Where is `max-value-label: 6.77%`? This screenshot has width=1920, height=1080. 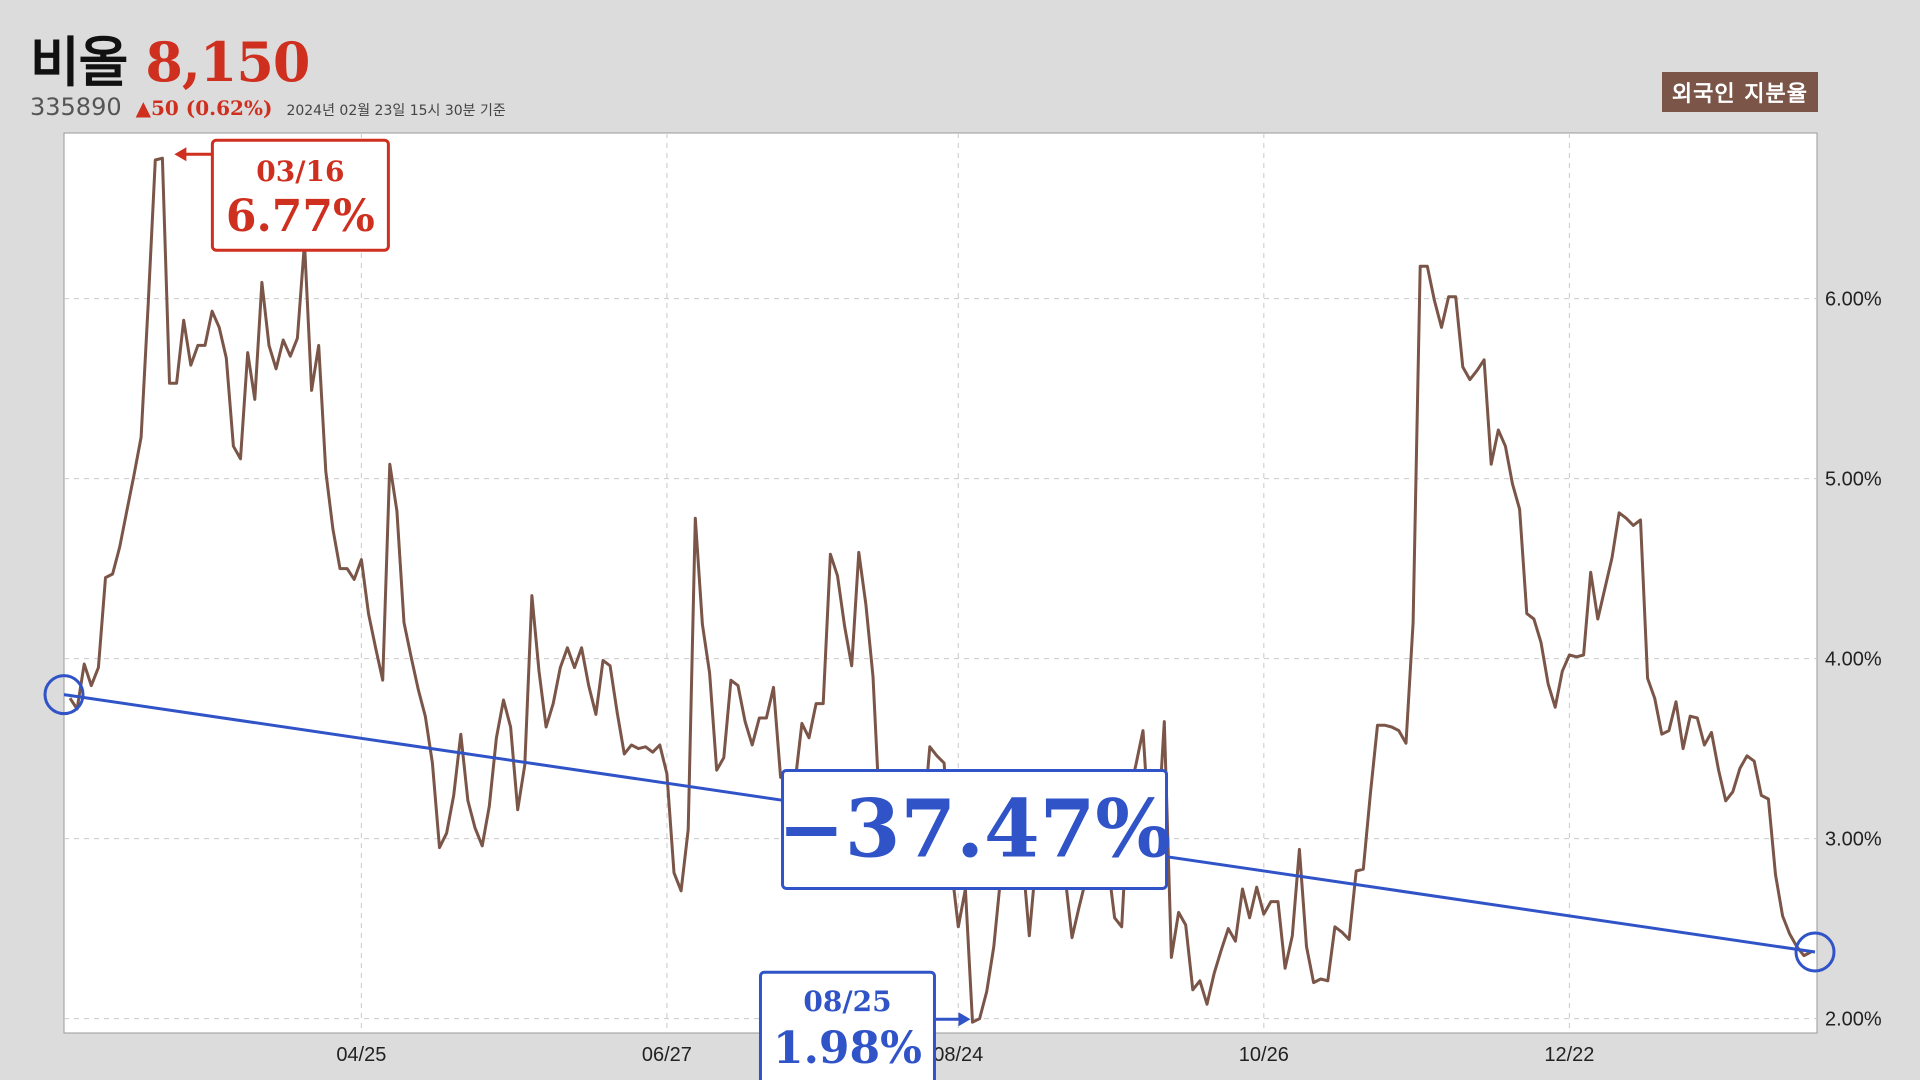
max-value-label: 6.77% is located at coordinates (300, 216).